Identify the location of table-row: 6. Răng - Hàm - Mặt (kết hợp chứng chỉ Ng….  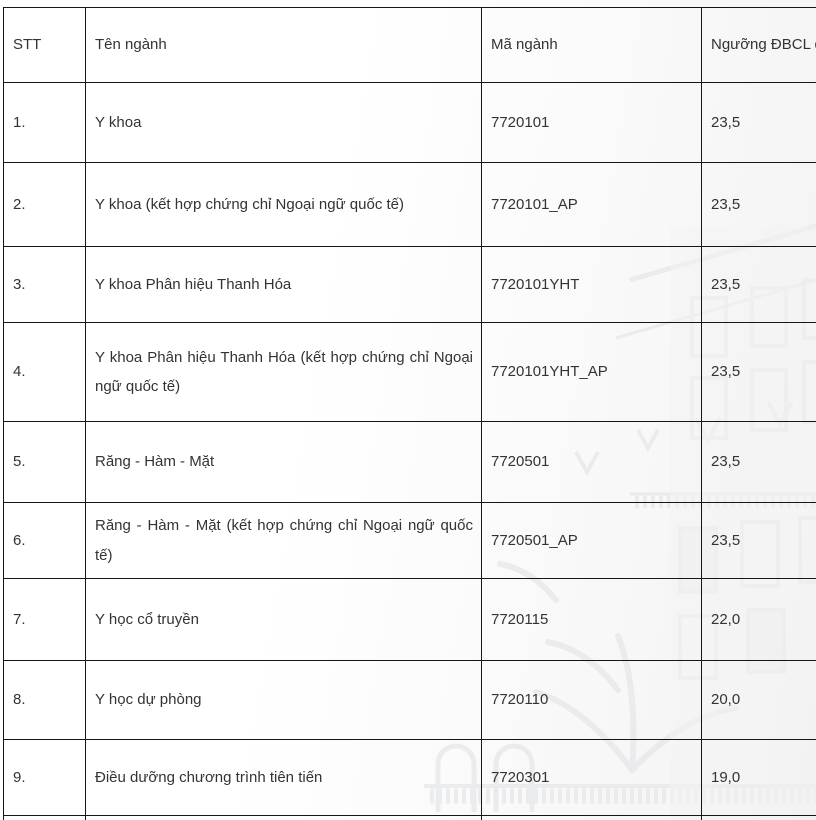
(409, 540).